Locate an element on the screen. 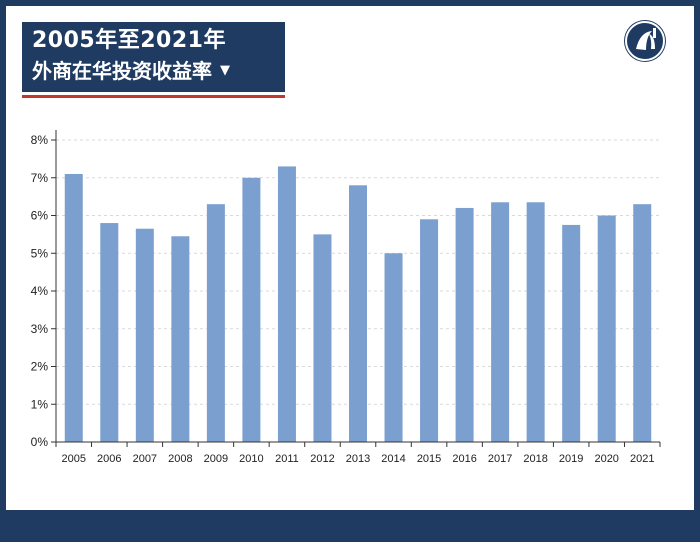 This screenshot has height=542, width=700. x-tick-label: 2010 is located at coordinates (251, 459).